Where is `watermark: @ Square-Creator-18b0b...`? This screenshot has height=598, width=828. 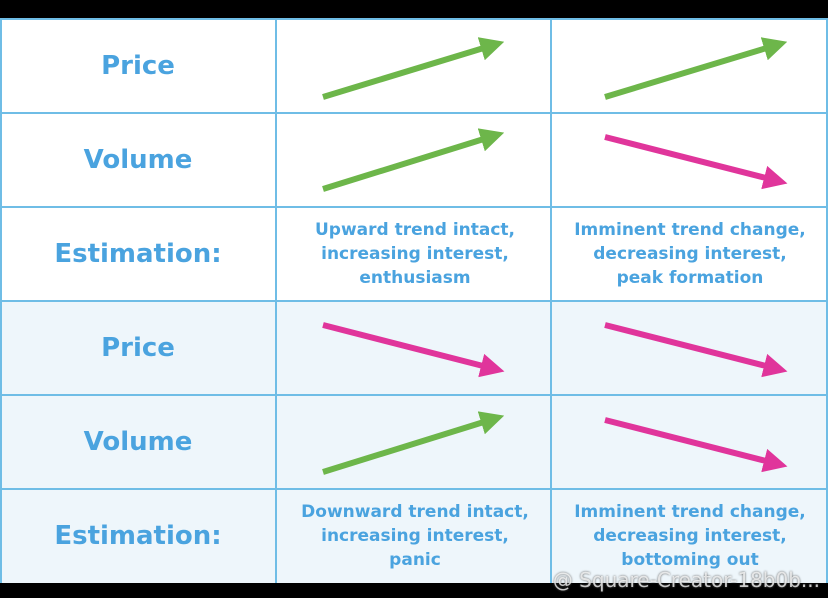 watermark: @ Square-Creator-18b0b... is located at coordinates (686, 580).